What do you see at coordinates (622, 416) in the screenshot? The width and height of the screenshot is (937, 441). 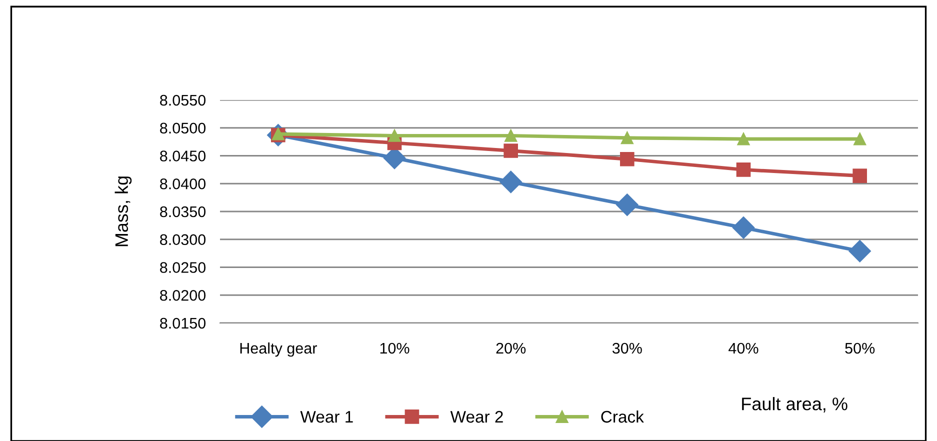 I see `legend-label: Crack` at bounding box center [622, 416].